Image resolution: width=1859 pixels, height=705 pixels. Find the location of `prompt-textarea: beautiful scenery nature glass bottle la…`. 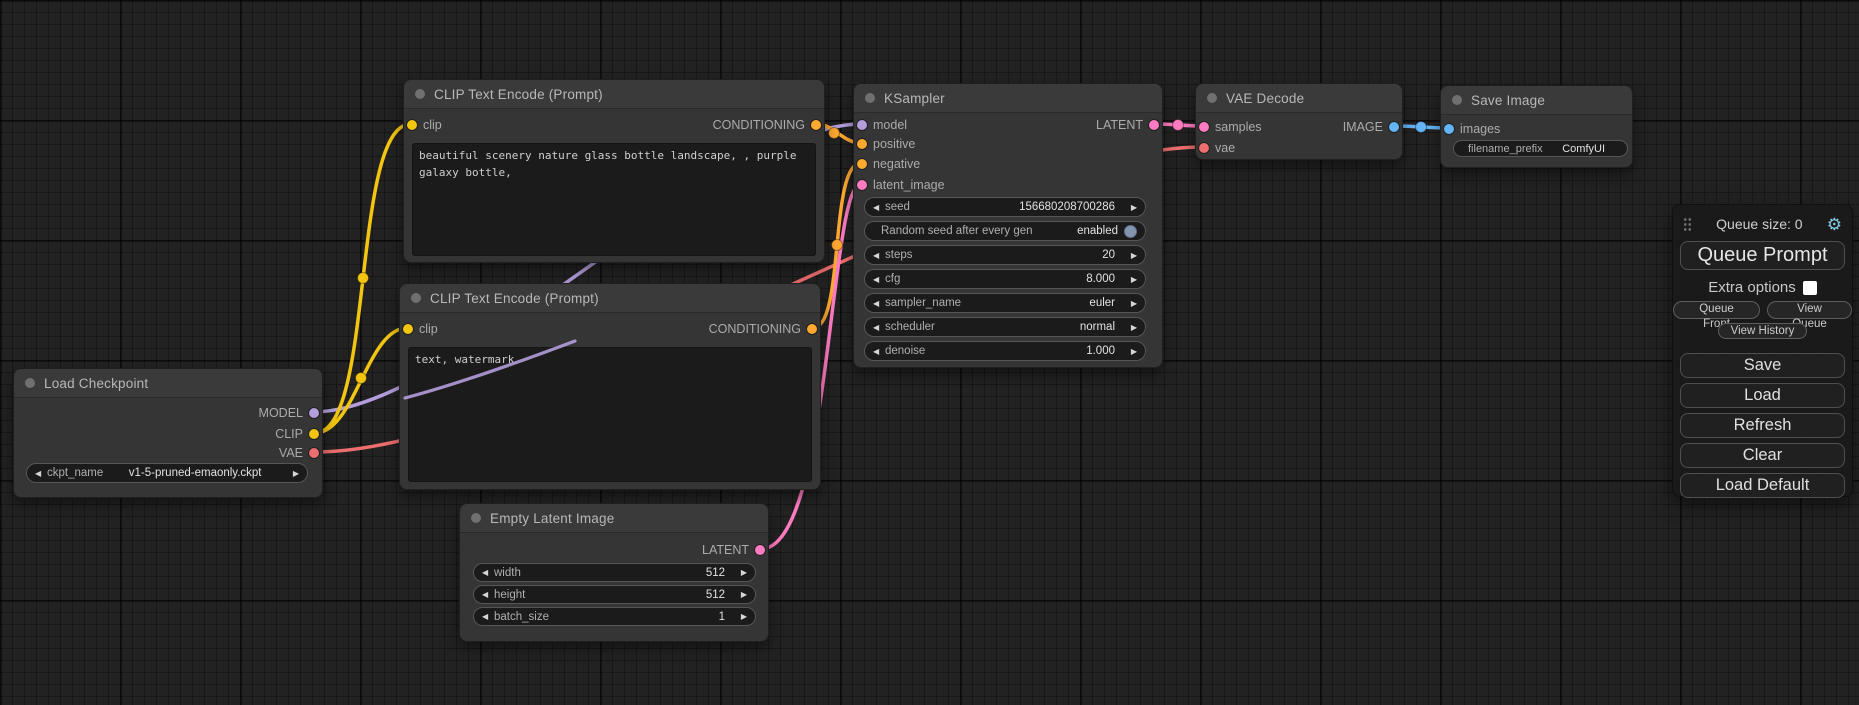

prompt-textarea: beautiful scenery nature glass bottle la… is located at coordinates (614, 199).